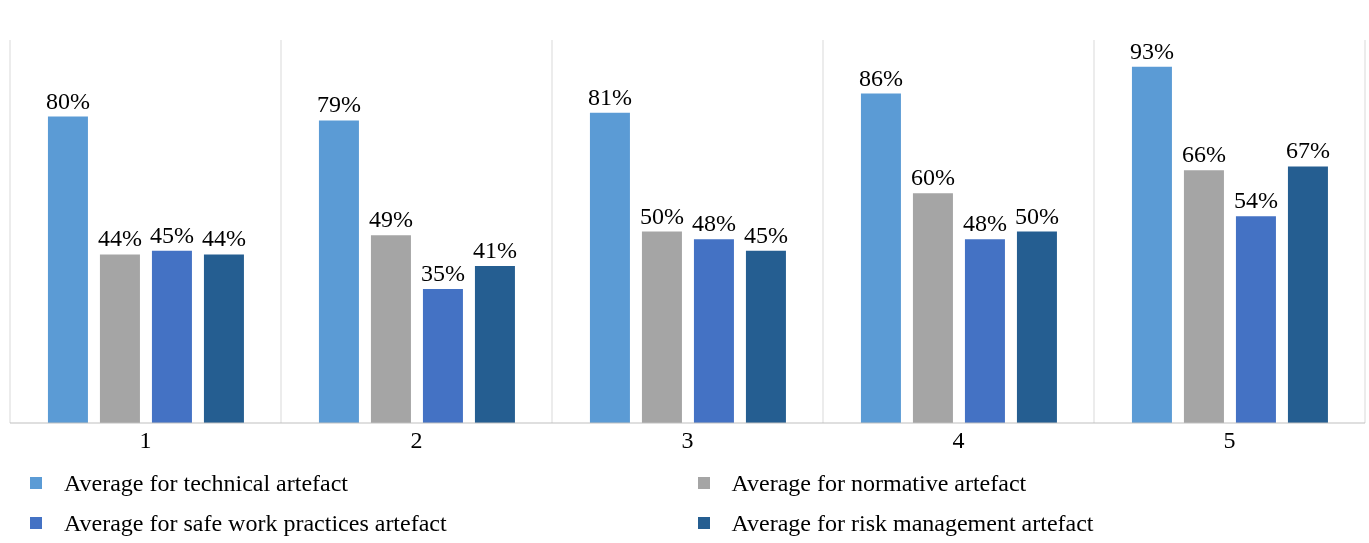  I want to click on x-tick-label: 3, so click(687, 440).